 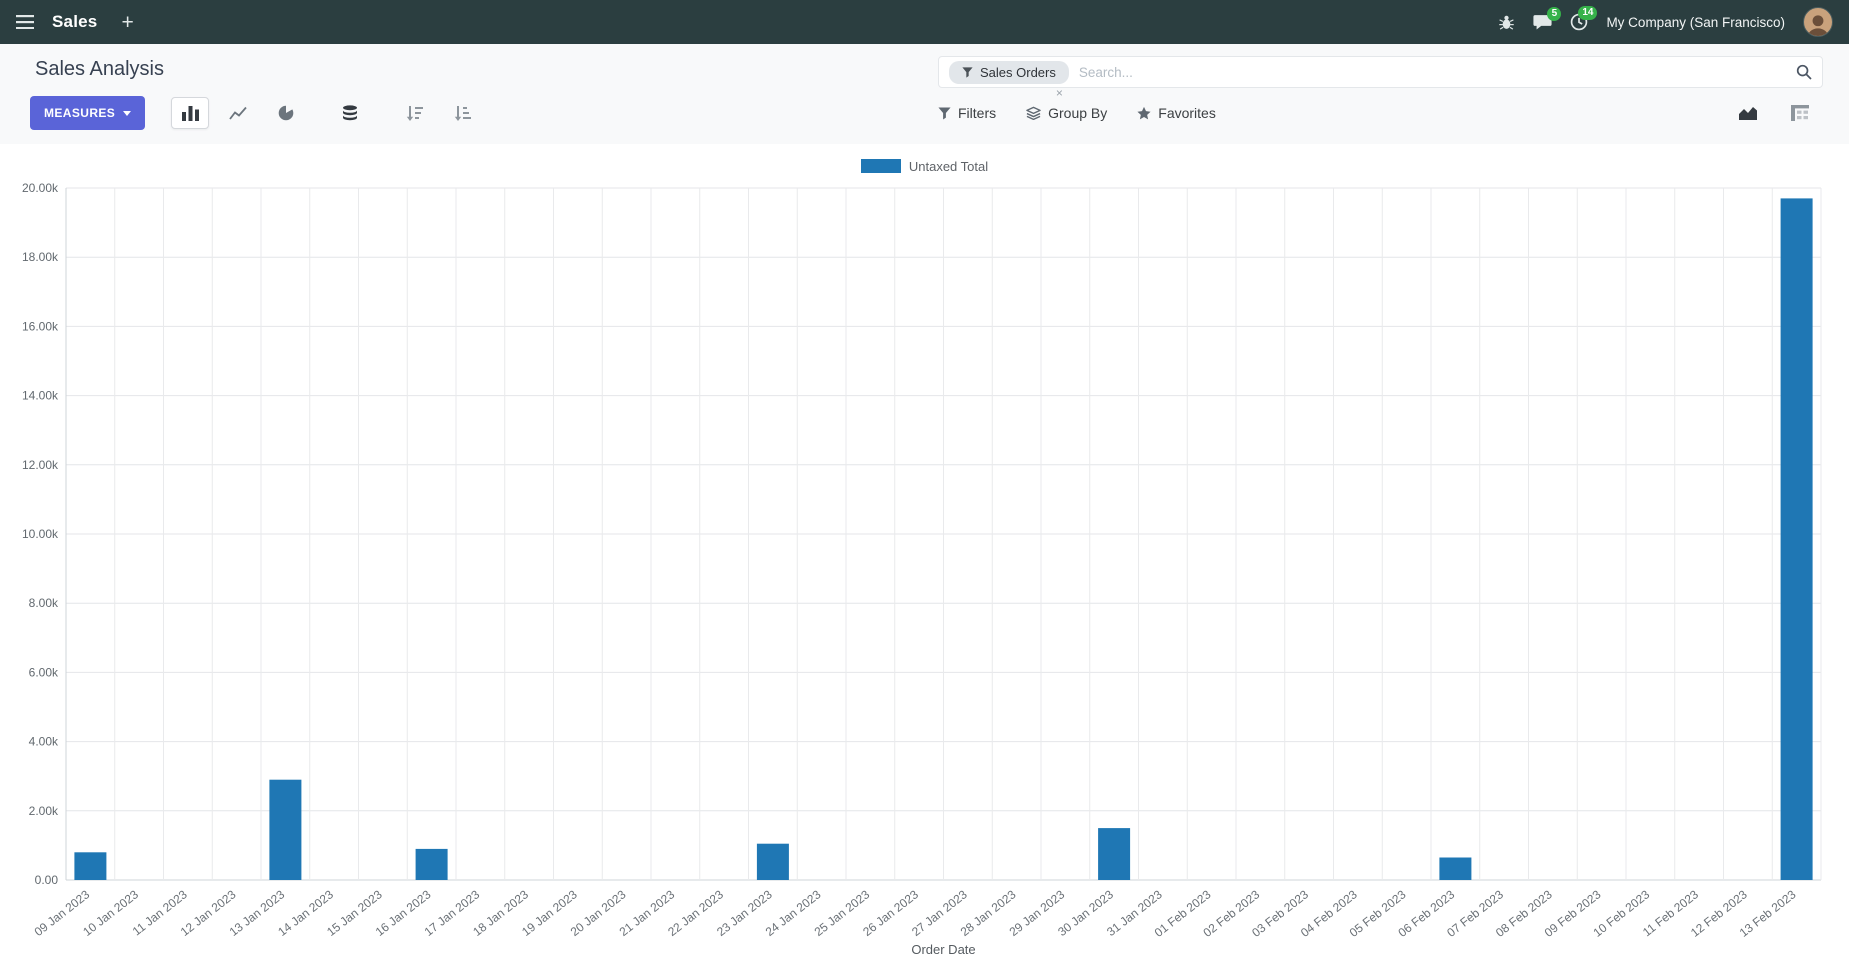 I want to click on favorites-label: Favorites, so click(x=1187, y=113).